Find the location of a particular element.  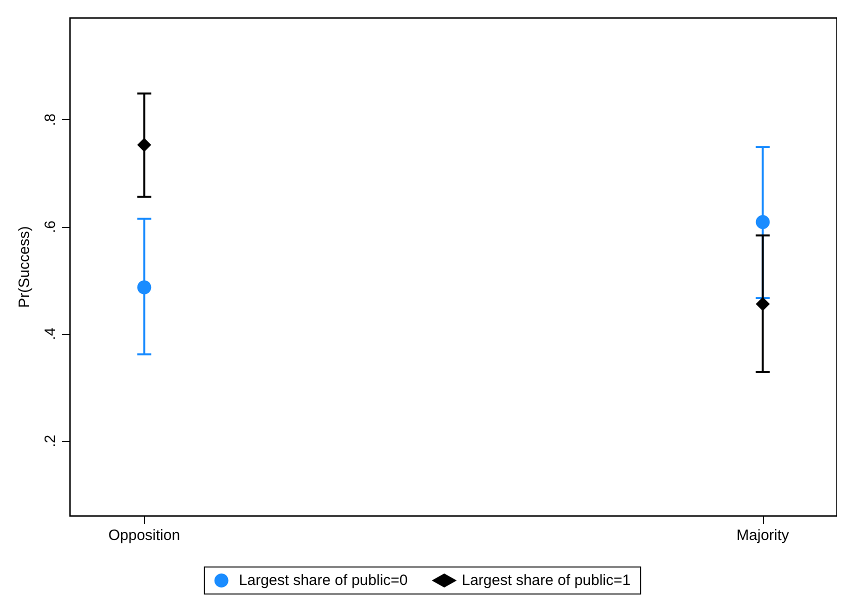

y-tick-label: .4 is located at coordinates (50, 334).